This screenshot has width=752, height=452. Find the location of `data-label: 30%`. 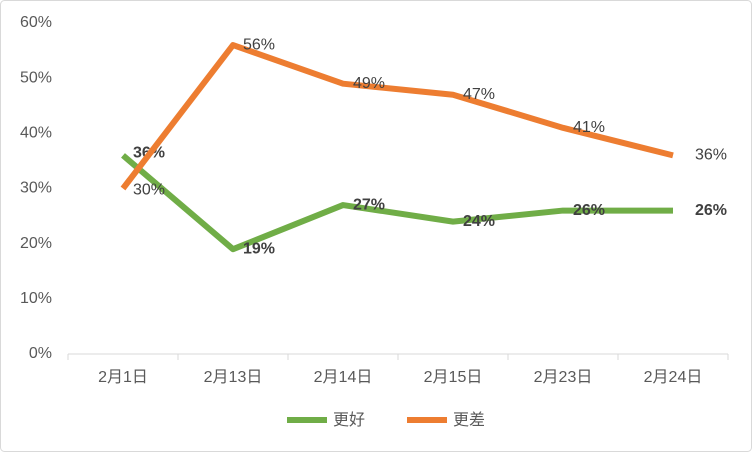

data-label: 30% is located at coordinates (149, 190).